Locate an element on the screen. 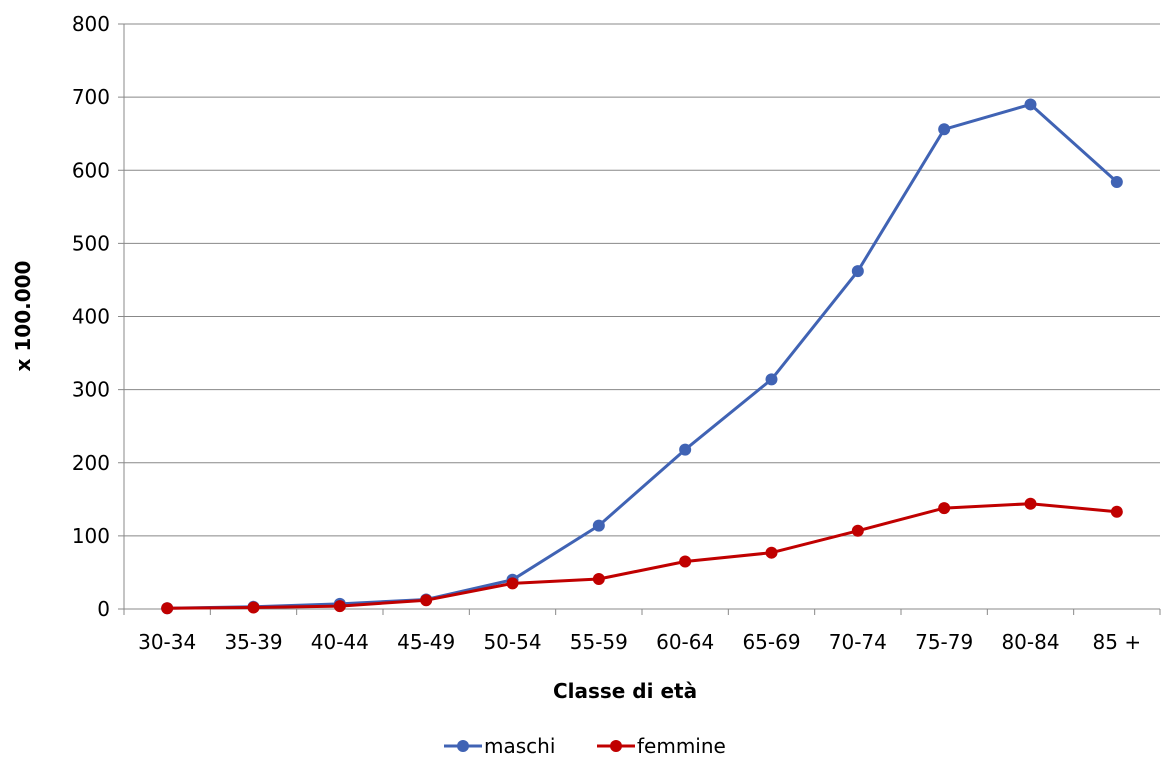 Image resolution: width=1164 pixels, height=758 pixels. y-axis-title: x 100.000 is located at coordinates (23, 316).